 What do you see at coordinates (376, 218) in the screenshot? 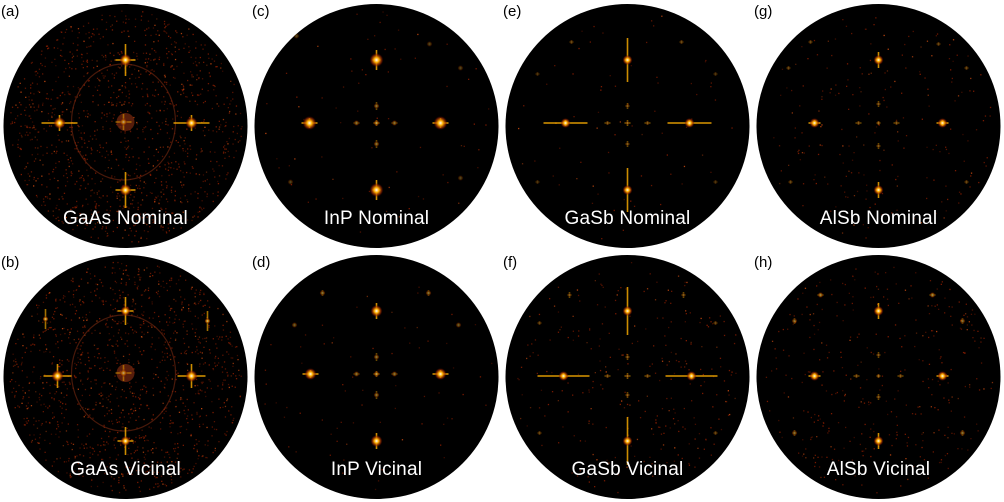
I see `panel-caption: InP Nominal` at bounding box center [376, 218].